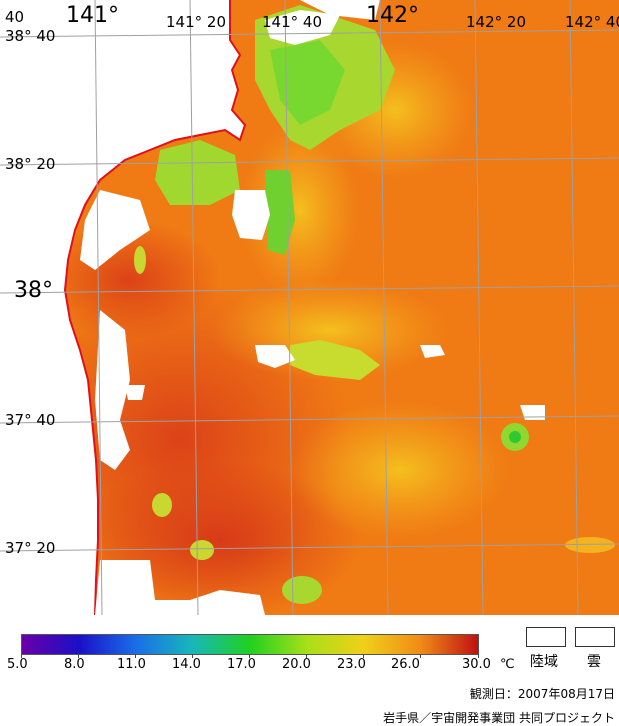  Describe the element at coordinates (296, 664) in the screenshot. I see `scale-tick-label: 20.0` at that location.